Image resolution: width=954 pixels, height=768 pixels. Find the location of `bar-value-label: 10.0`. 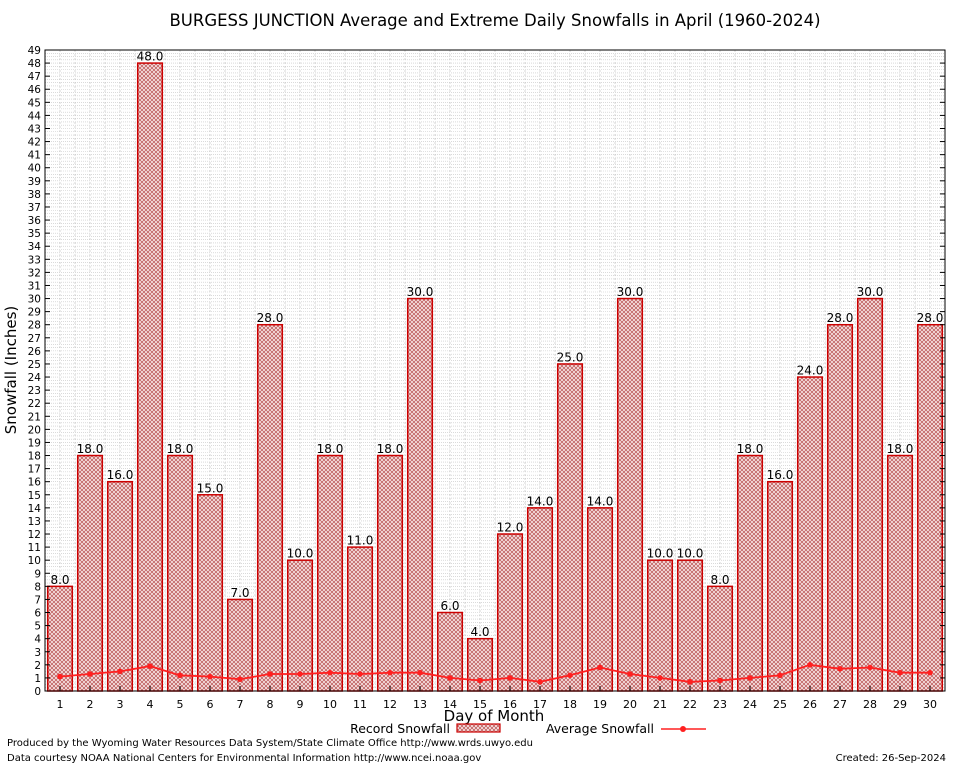

bar-value-label: 10.0 is located at coordinates (660, 554).